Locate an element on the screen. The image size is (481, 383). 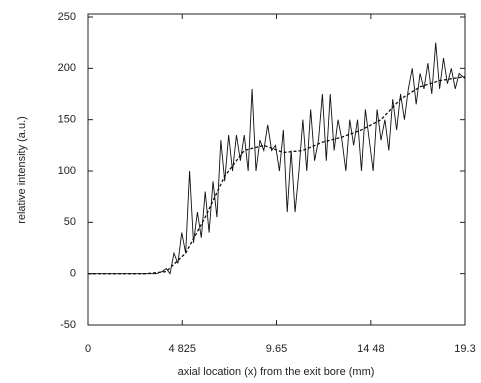
y-tick-label: 150 is located at coordinates (67, 120).